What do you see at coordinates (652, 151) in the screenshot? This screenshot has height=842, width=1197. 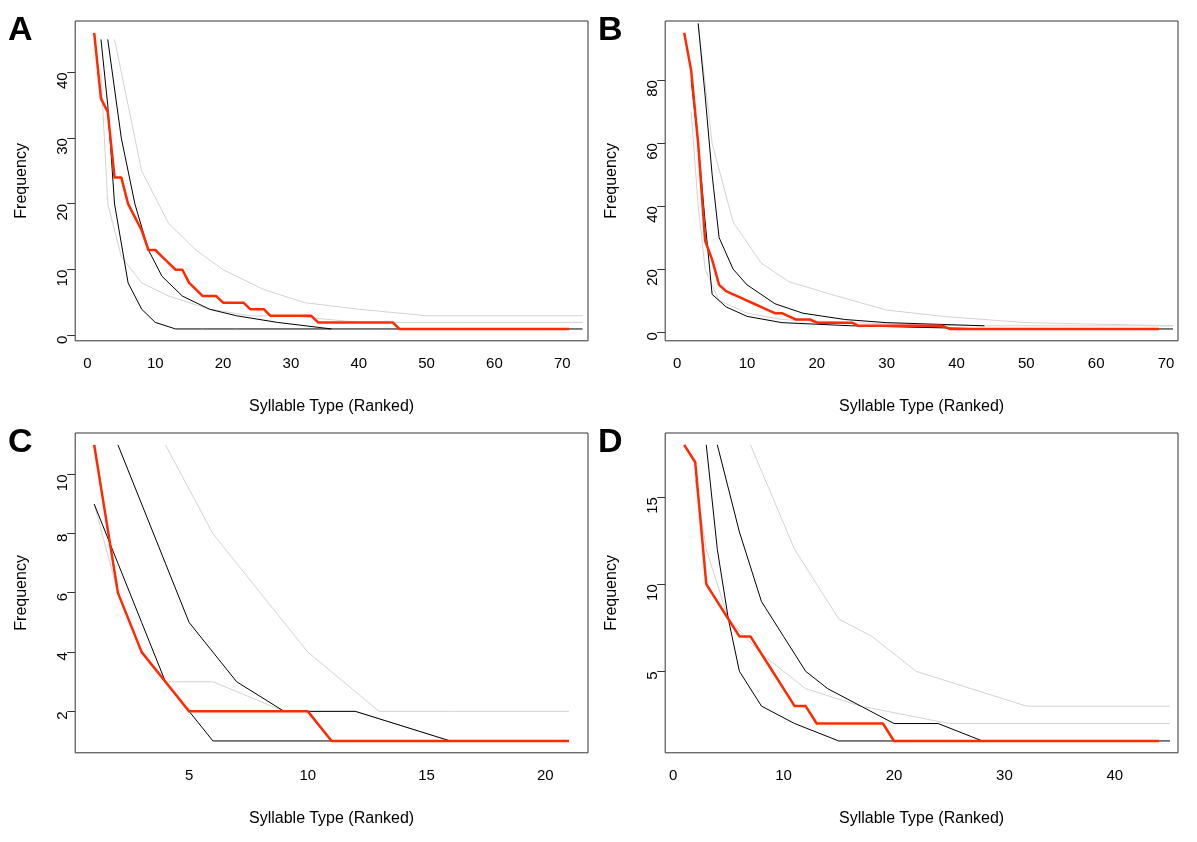 I see `y-tick-label: 60` at bounding box center [652, 151].